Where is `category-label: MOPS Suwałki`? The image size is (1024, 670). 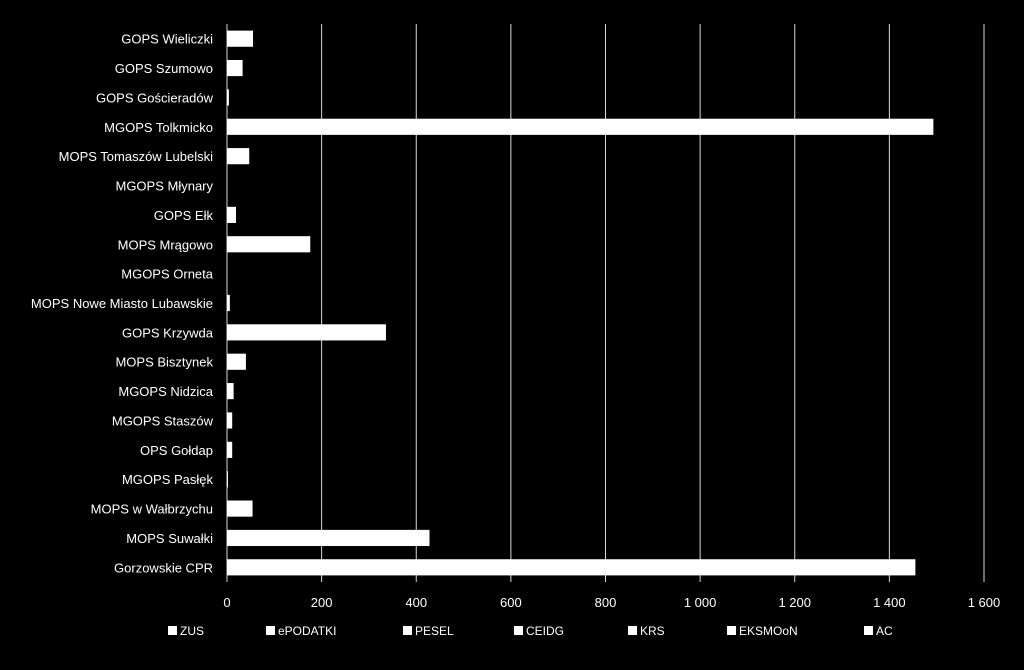
category-label: MOPS Suwałki is located at coordinates (169, 538).